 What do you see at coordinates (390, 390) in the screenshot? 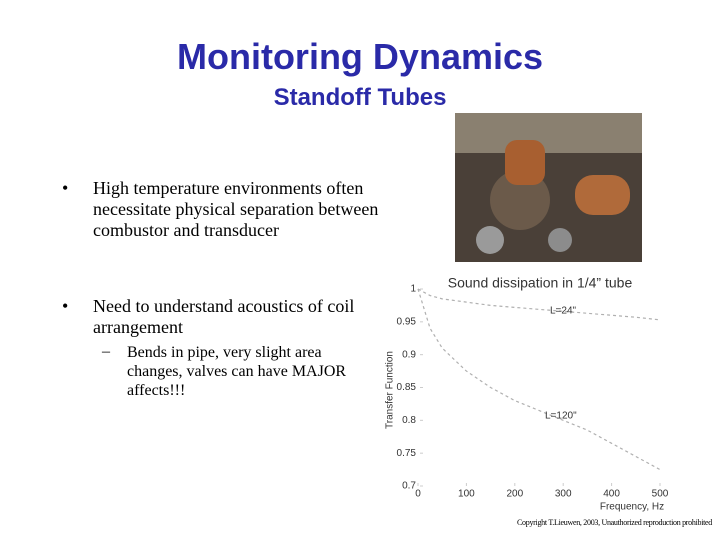
I see `y-axis-label: Transfer Function` at bounding box center [390, 390].